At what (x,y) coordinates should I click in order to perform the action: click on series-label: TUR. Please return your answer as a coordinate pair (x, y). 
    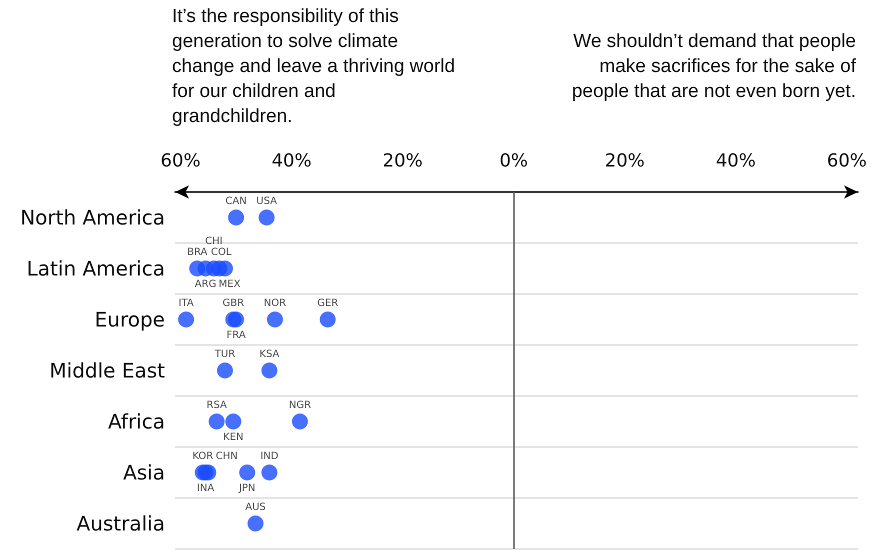
    Looking at the image, I should click on (225, 354).